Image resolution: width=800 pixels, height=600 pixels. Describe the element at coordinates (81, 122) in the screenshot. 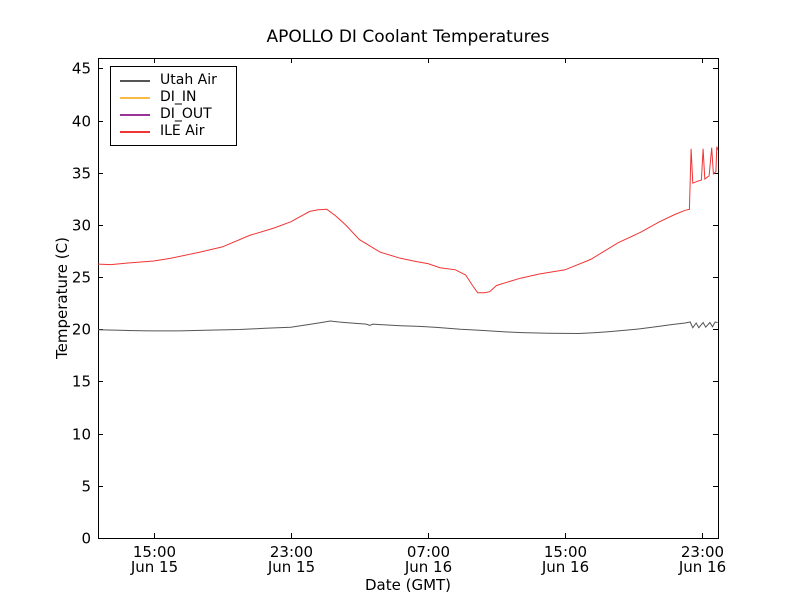

I see `y-tick-label: 40` at that location.